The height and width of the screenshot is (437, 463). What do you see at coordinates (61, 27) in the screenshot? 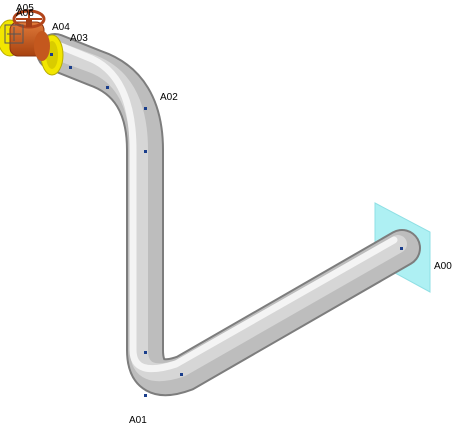
I see `node-label-a04: A04` at bounding box center [61, 27].